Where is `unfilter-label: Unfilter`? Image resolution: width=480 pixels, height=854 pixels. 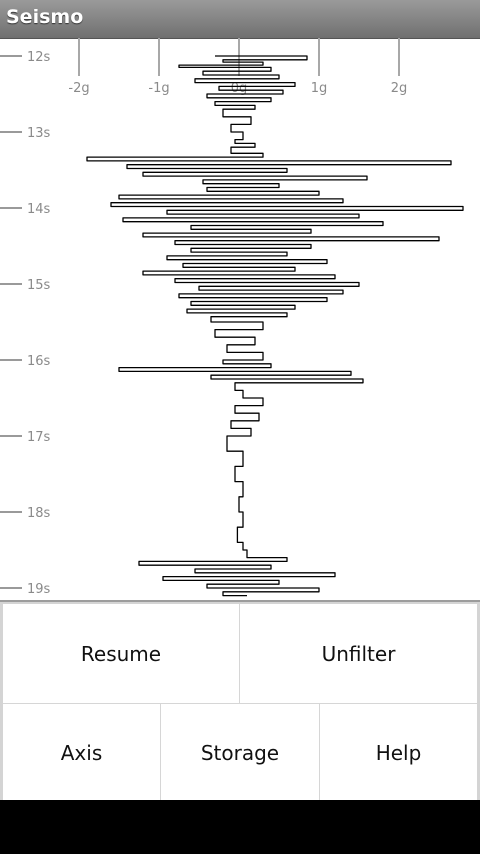 unfilter-label: Unfilter is located at coordinates (358, 653).